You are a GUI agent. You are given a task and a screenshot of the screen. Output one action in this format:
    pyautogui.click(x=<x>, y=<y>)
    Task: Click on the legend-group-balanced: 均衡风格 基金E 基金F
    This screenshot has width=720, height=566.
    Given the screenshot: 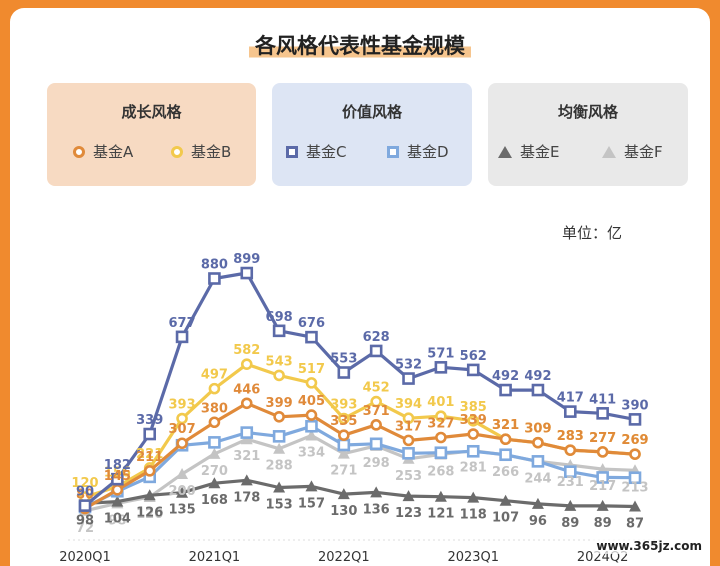 What is the action you would take?
    pyautogui.click(x=588, y=134)
    